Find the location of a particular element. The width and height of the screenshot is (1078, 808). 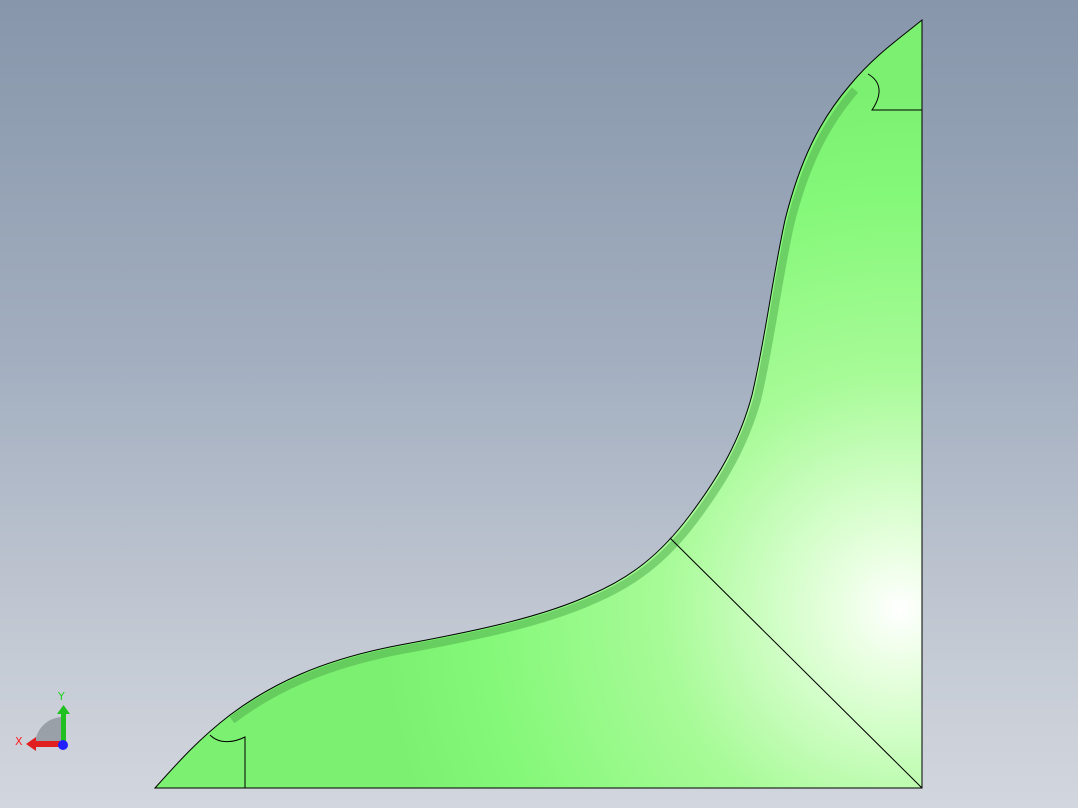

edge-bottom-arc is located at coordinates (227, 761).